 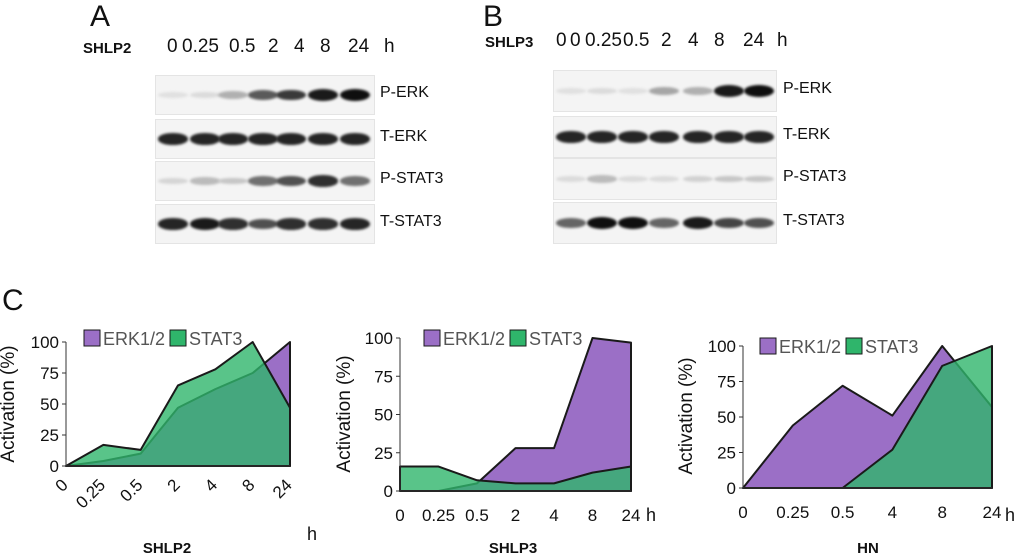 I want to click on x-axis-title: SHLP2, so click(x=167, y=548).